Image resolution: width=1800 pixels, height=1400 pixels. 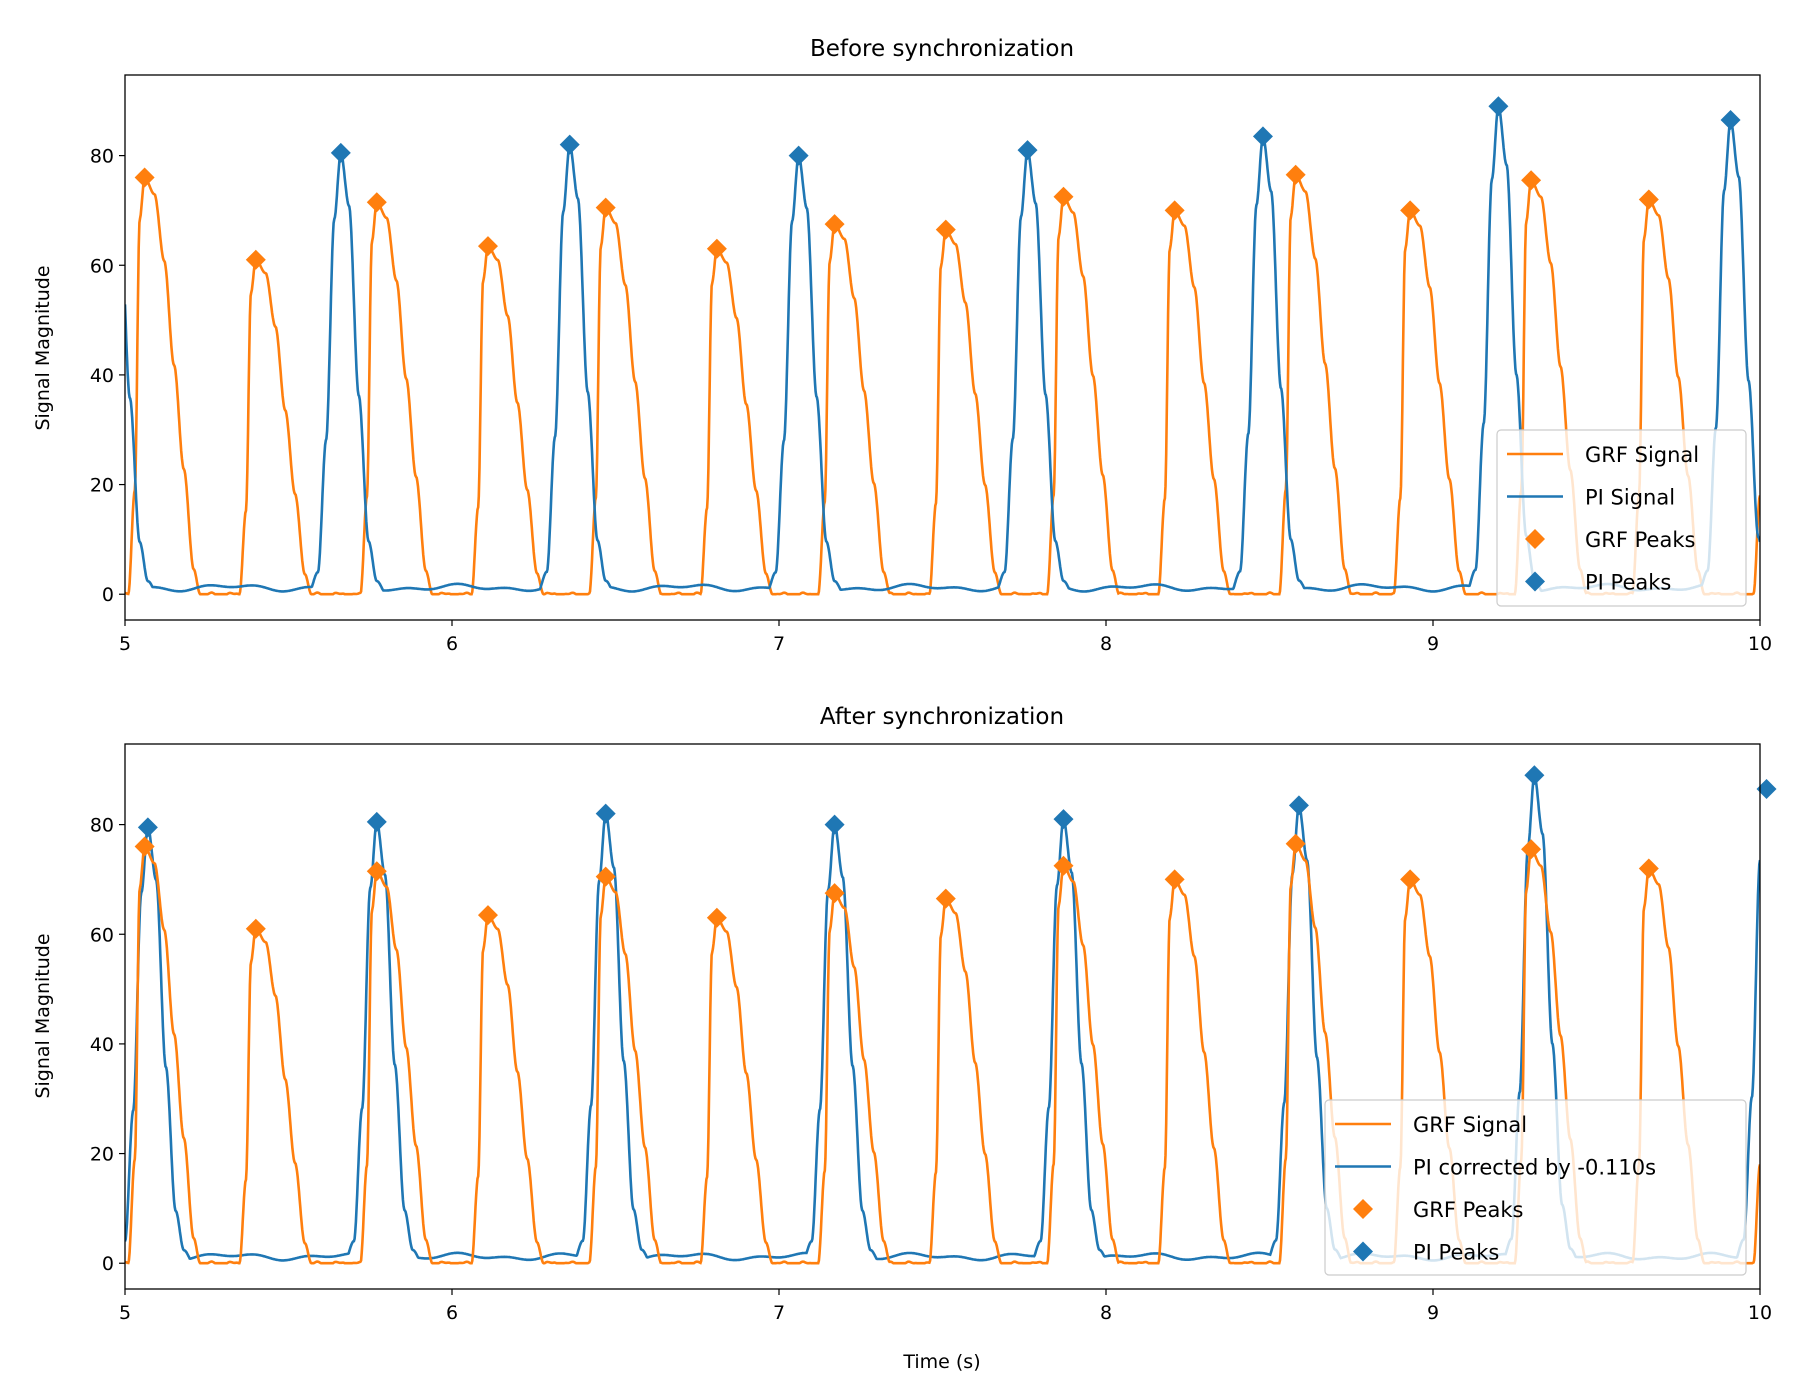 I want to click on legend: GRF Signal PI Signal GRF Peaks PI Peaks, so click(x=1621, y=518).